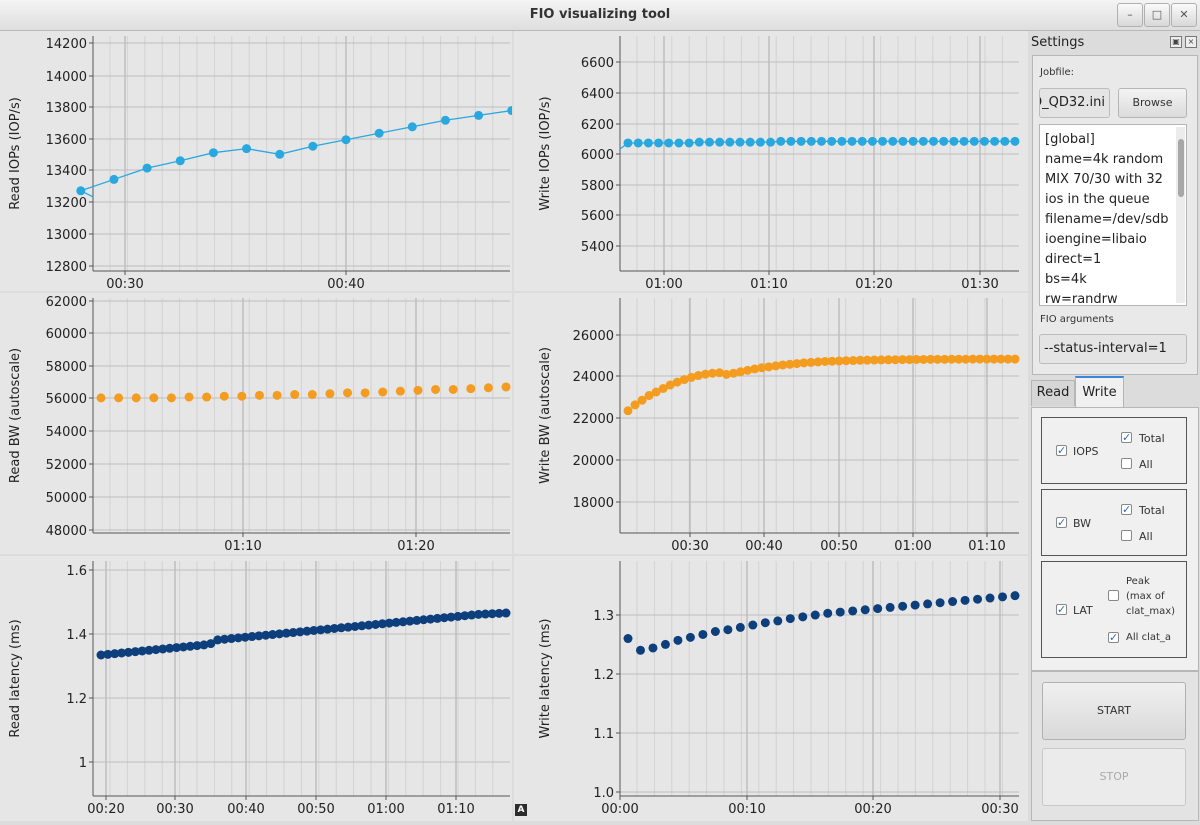 Image resolution: width=1200 pixels, height=825 pixels. I want to click on close-icon: ✕, so click(1184, 15).